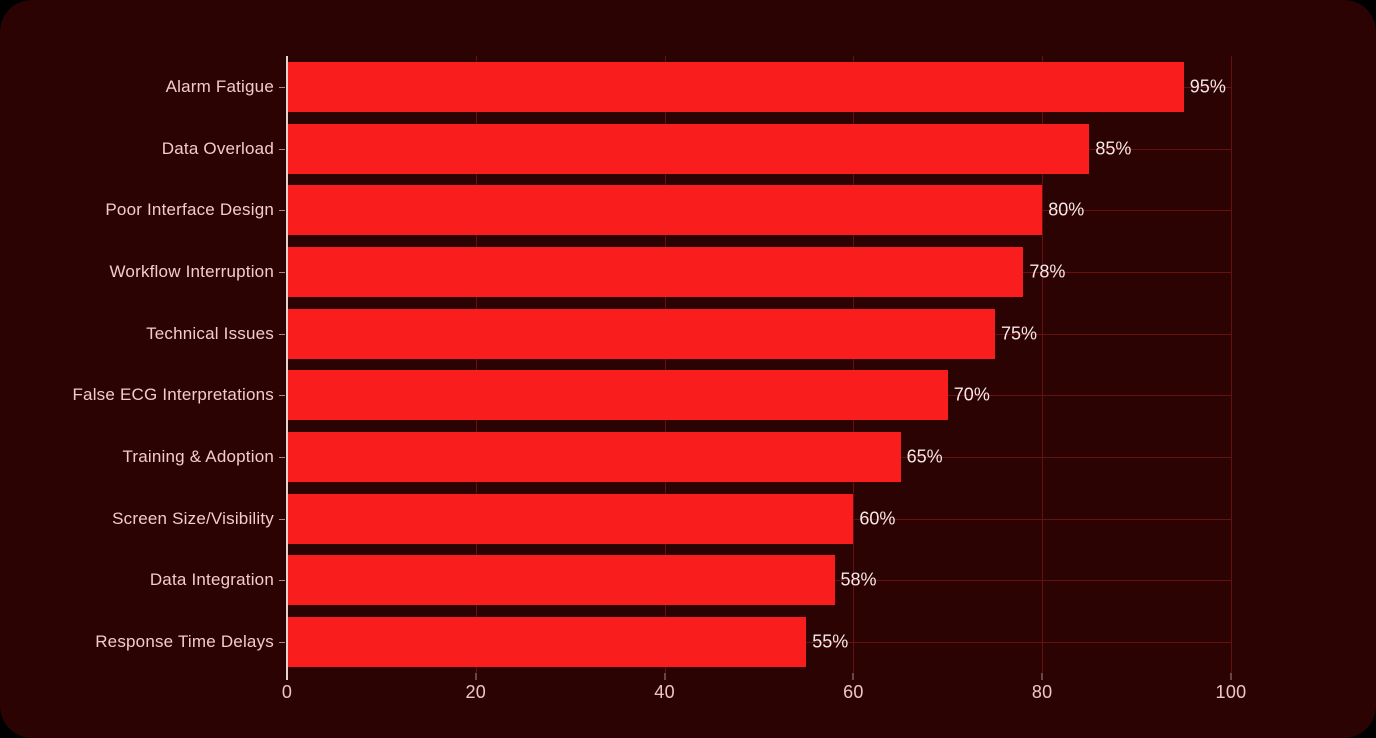  What do you see at coordinates (664, 692) in the screenshot?
I see `x-tick-label: 40` at bounding box center [664, 692].